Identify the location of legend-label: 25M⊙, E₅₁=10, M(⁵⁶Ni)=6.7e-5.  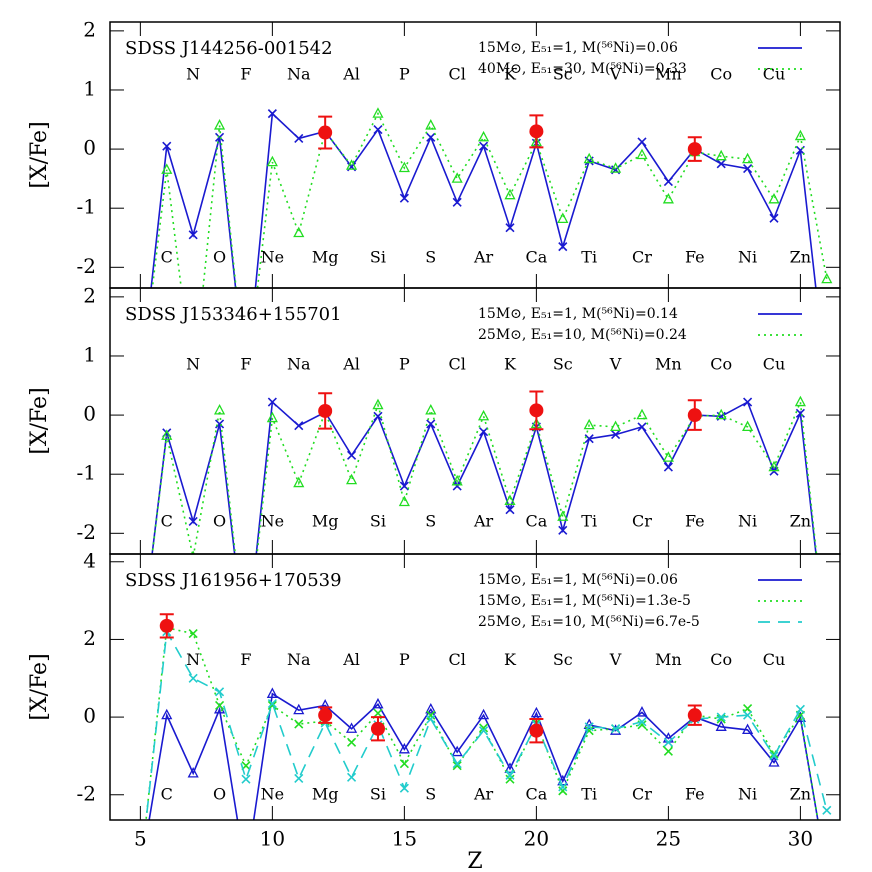
(589, 622).